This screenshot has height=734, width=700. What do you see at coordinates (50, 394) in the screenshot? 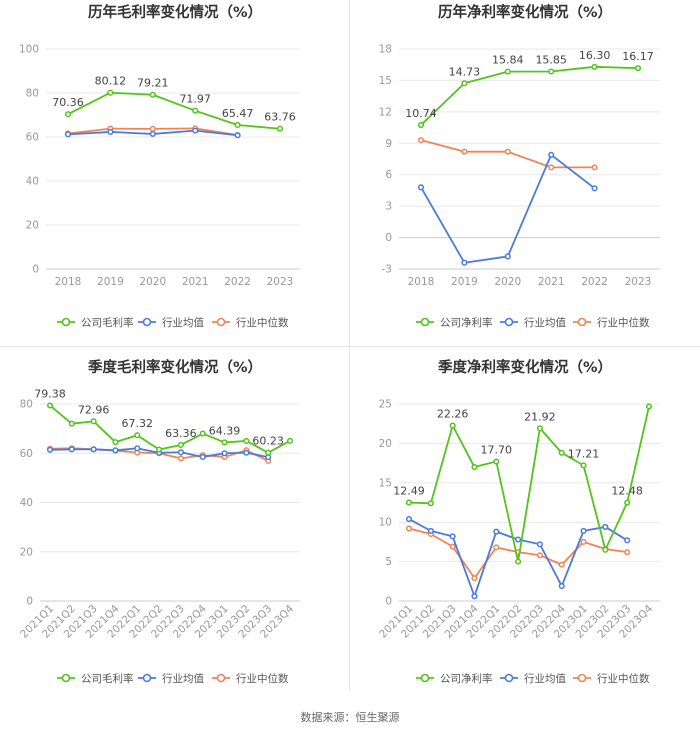
I see `data-label: 79.38` at bounding box center [50, 394].